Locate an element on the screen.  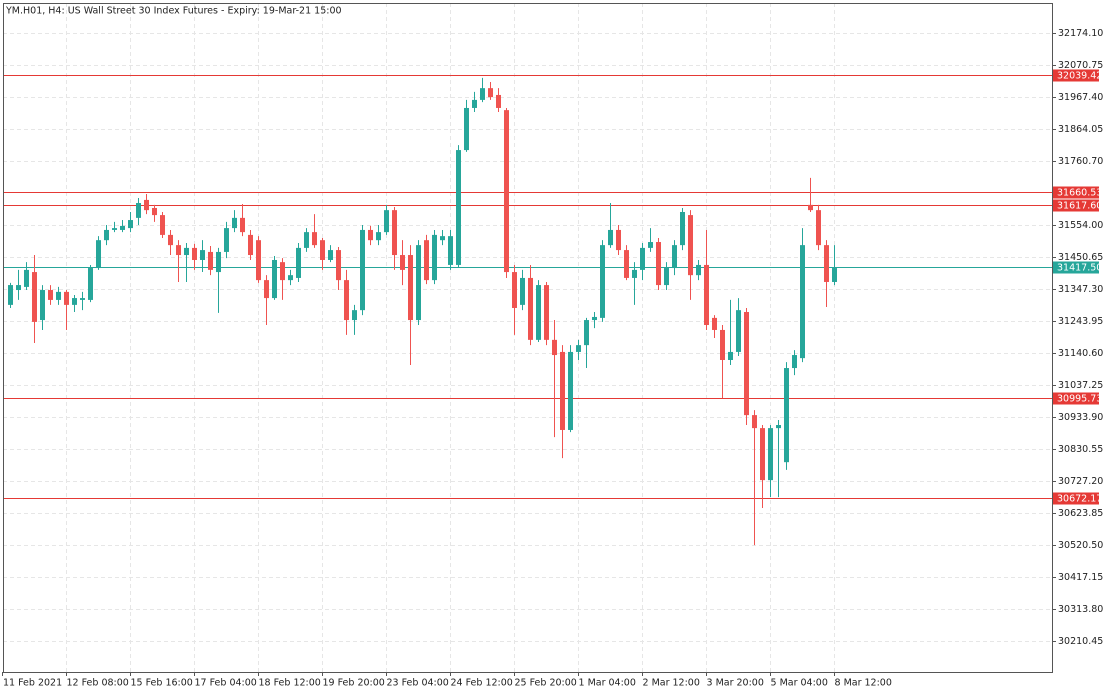
y-tick-label: 31140.60 is located at coordinates (1080, 353).